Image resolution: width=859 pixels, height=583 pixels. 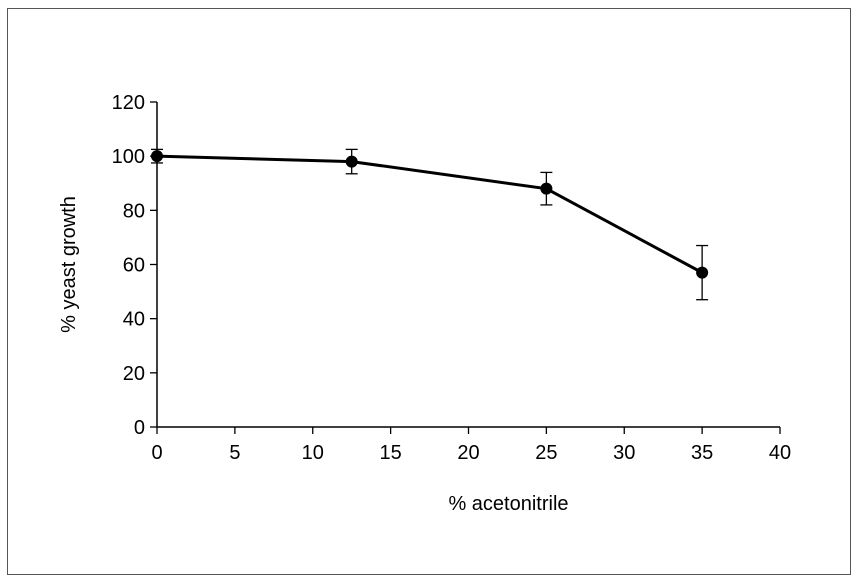 What do you see at coordinates (429, 214) in the screenshot?
I see `series-line` at bounding box center [429, 214].